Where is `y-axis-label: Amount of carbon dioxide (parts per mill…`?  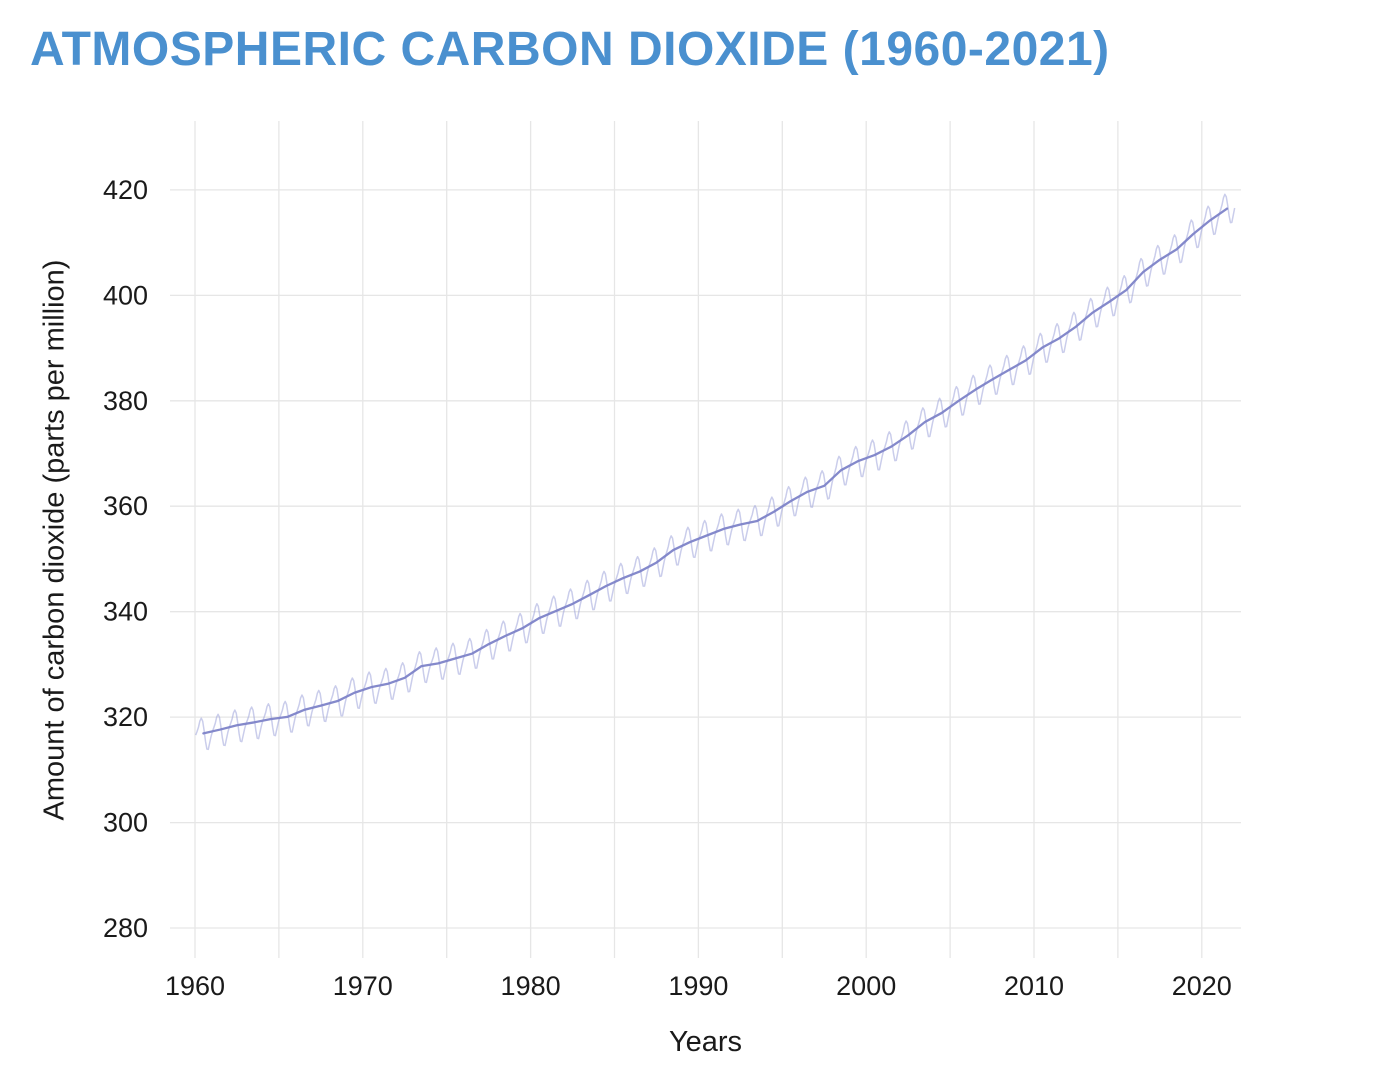
y-axis-label: Amount of carbon dioxide (parts per mill… is located at coordinates (54, 540).